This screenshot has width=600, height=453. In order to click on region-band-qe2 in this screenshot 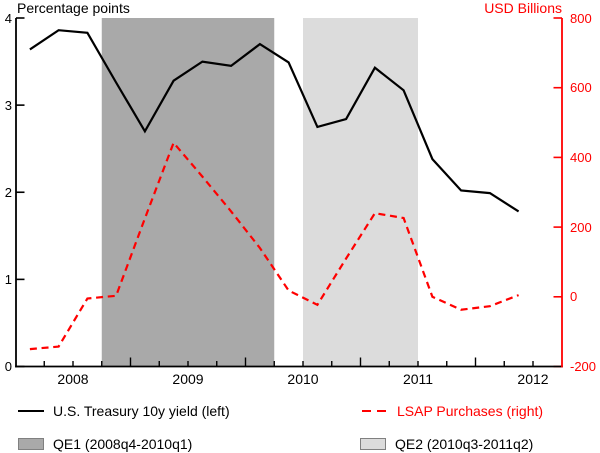, I will do `click(360, 192)`.